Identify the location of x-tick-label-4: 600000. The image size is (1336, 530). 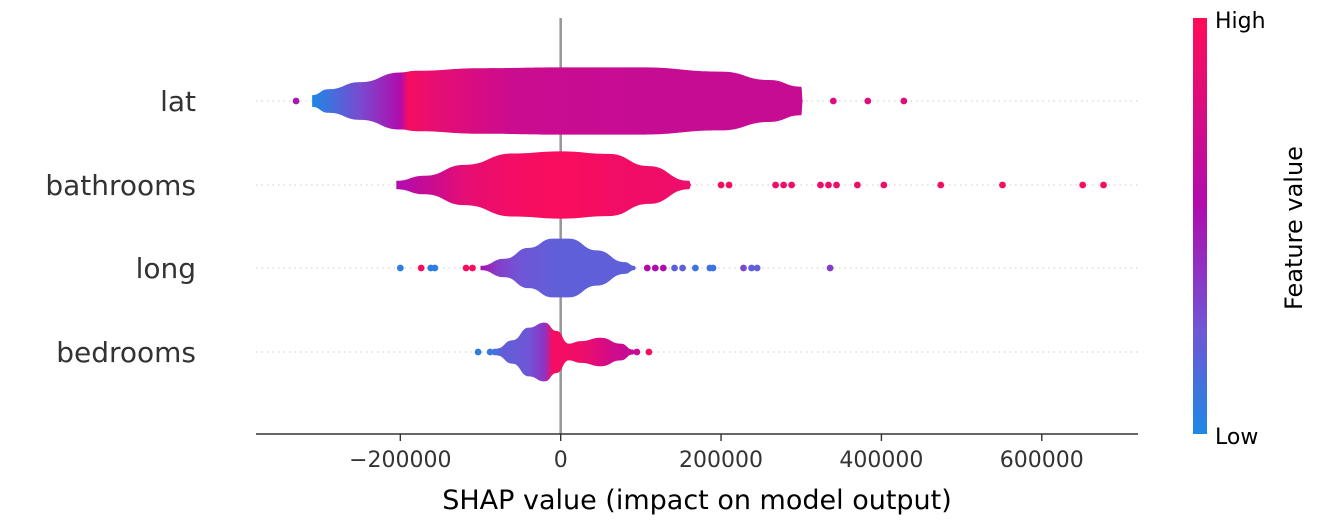
(1042, 460).